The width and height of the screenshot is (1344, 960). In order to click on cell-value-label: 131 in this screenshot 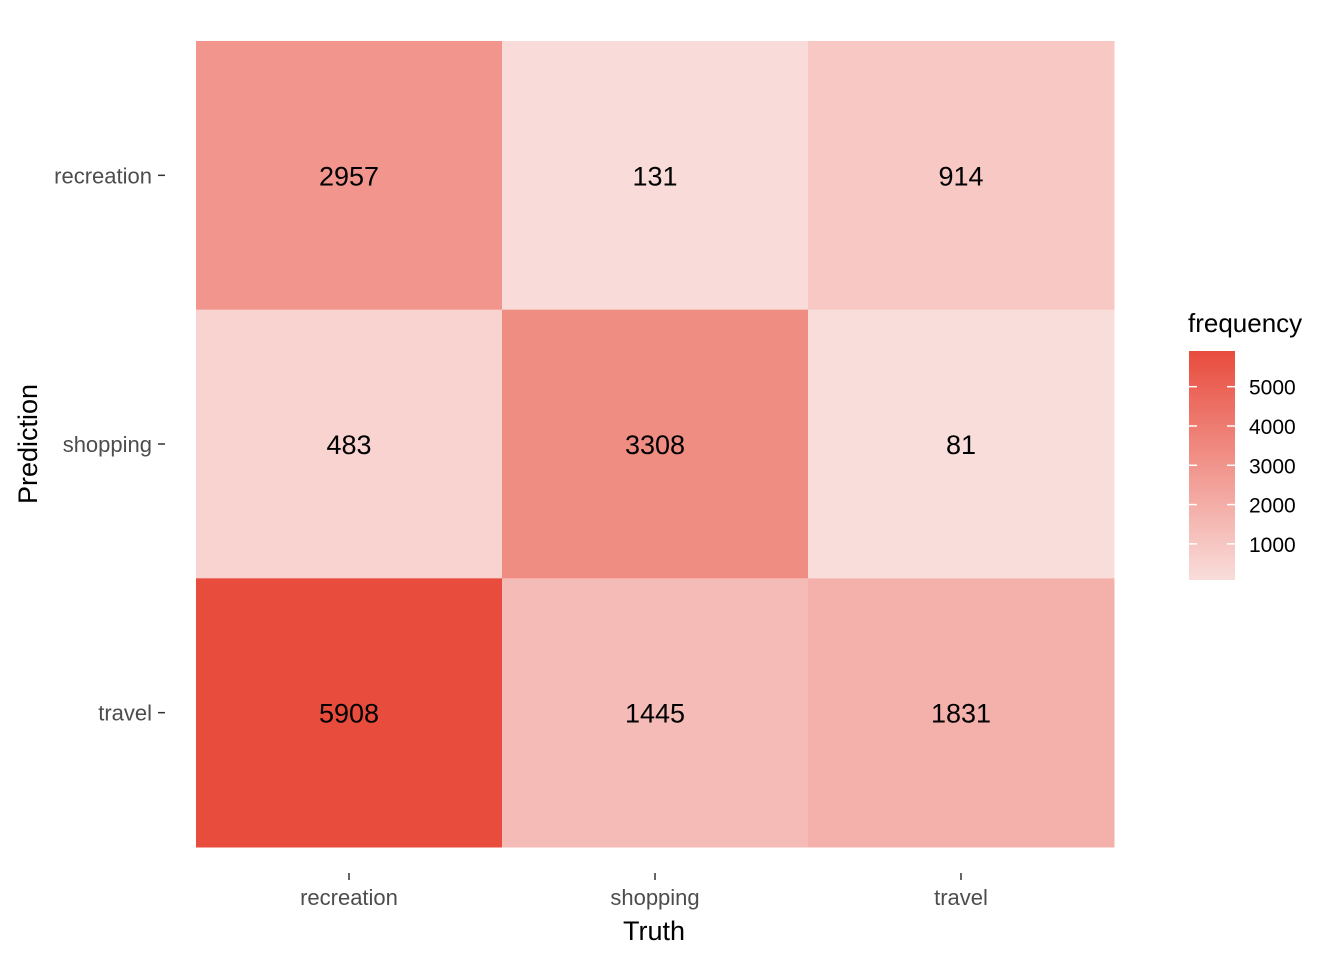, I will do `click(654, 176)`.